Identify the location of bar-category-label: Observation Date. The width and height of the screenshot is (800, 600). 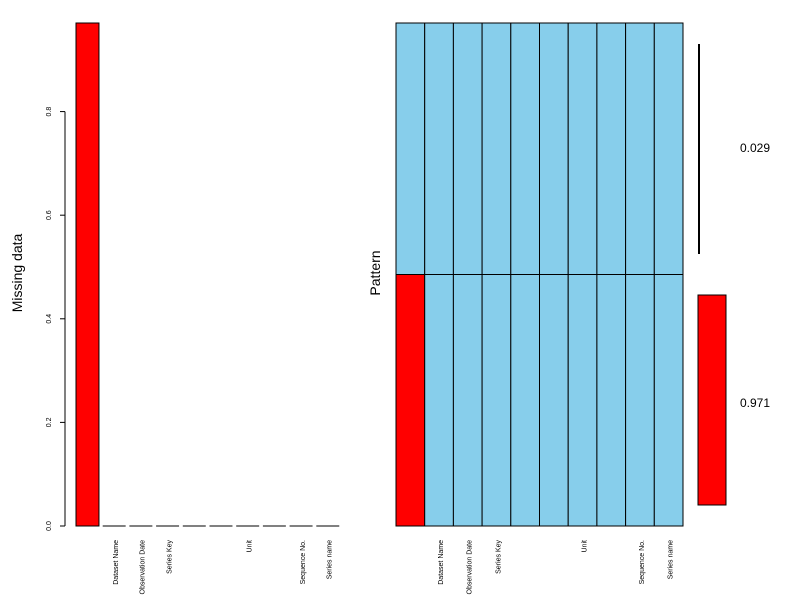
(143, 567).